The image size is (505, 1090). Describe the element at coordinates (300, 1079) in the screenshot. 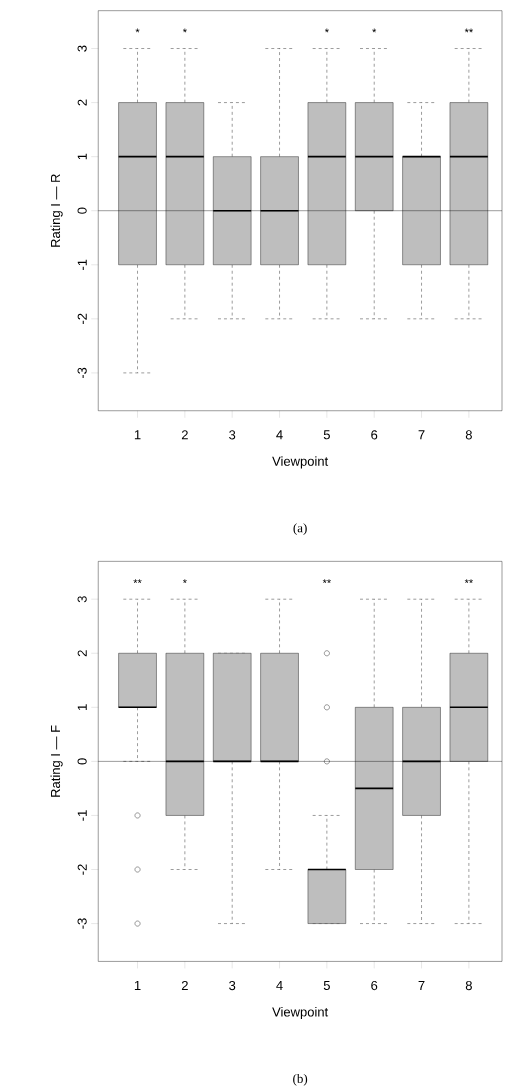

I see `text: (b)` at that location.